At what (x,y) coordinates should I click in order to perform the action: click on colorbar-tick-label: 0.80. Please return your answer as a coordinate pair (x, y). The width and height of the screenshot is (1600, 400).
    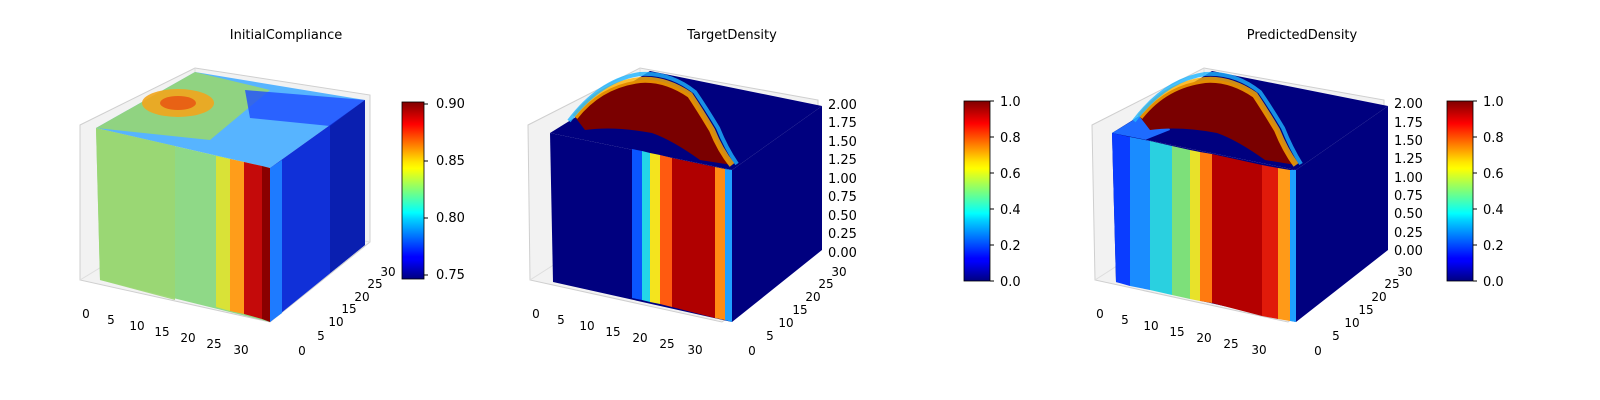
    Looking at the image, I should click on (450, 218).